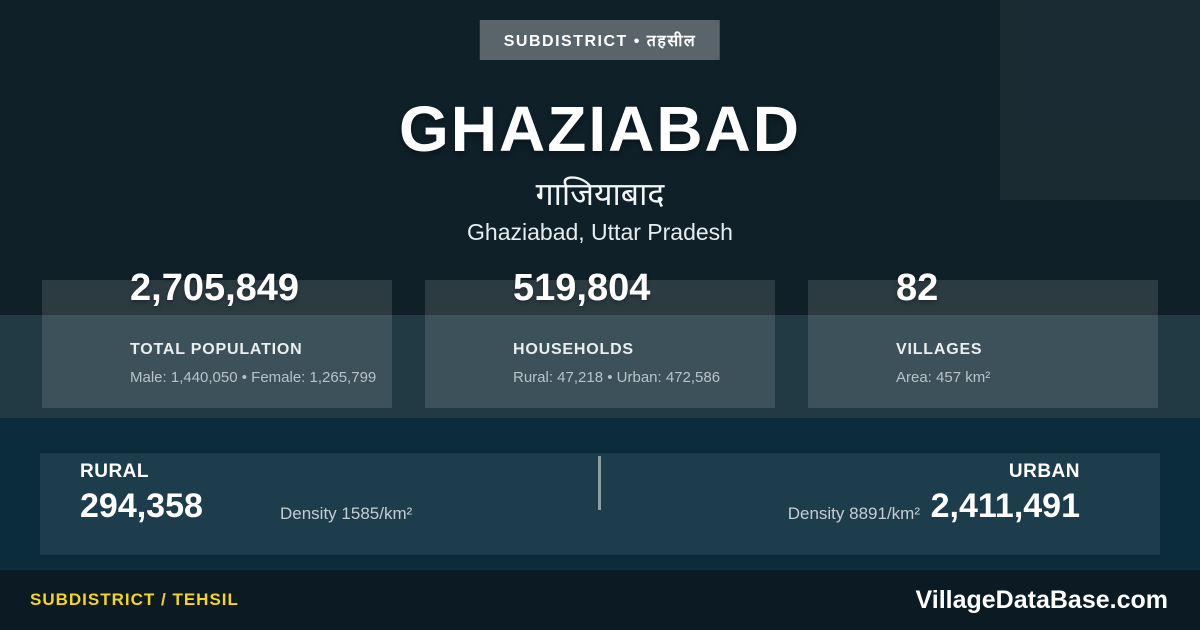 The width and height of the screenshot is (1200, 630). I want to click on urban-block: URBAN 2,411,491, so click(1005, 493).